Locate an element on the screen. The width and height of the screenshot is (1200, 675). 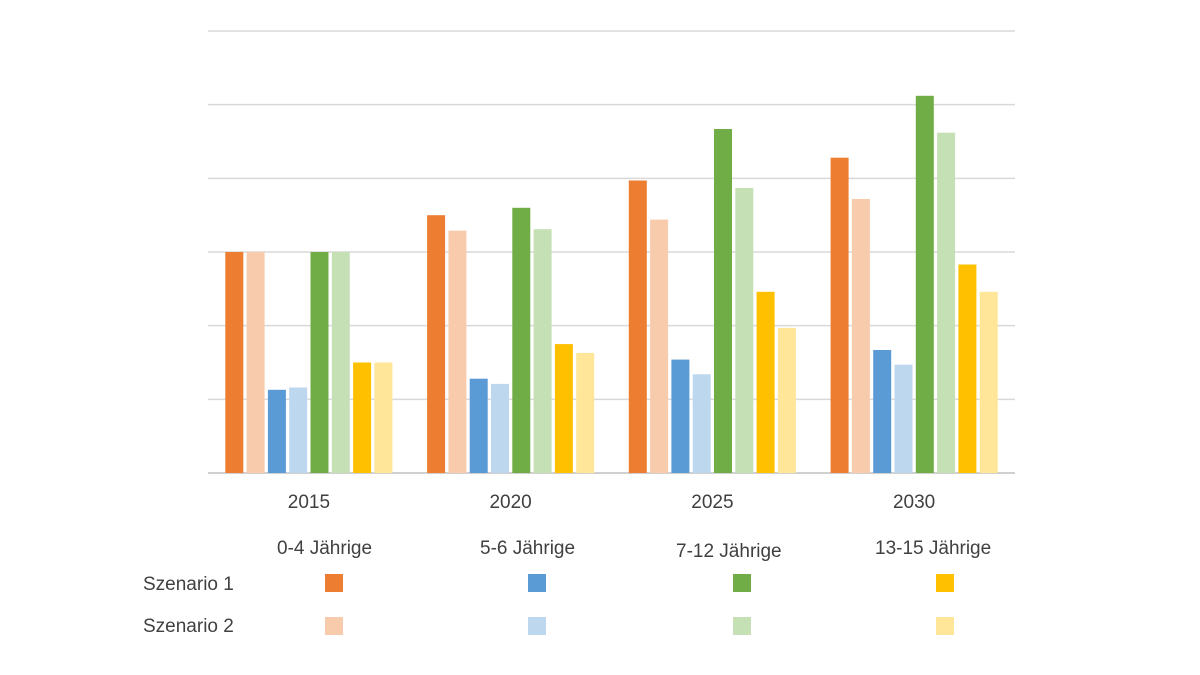
legend-group-label: 5-6 Jährige is located at coordinates (528, 548).